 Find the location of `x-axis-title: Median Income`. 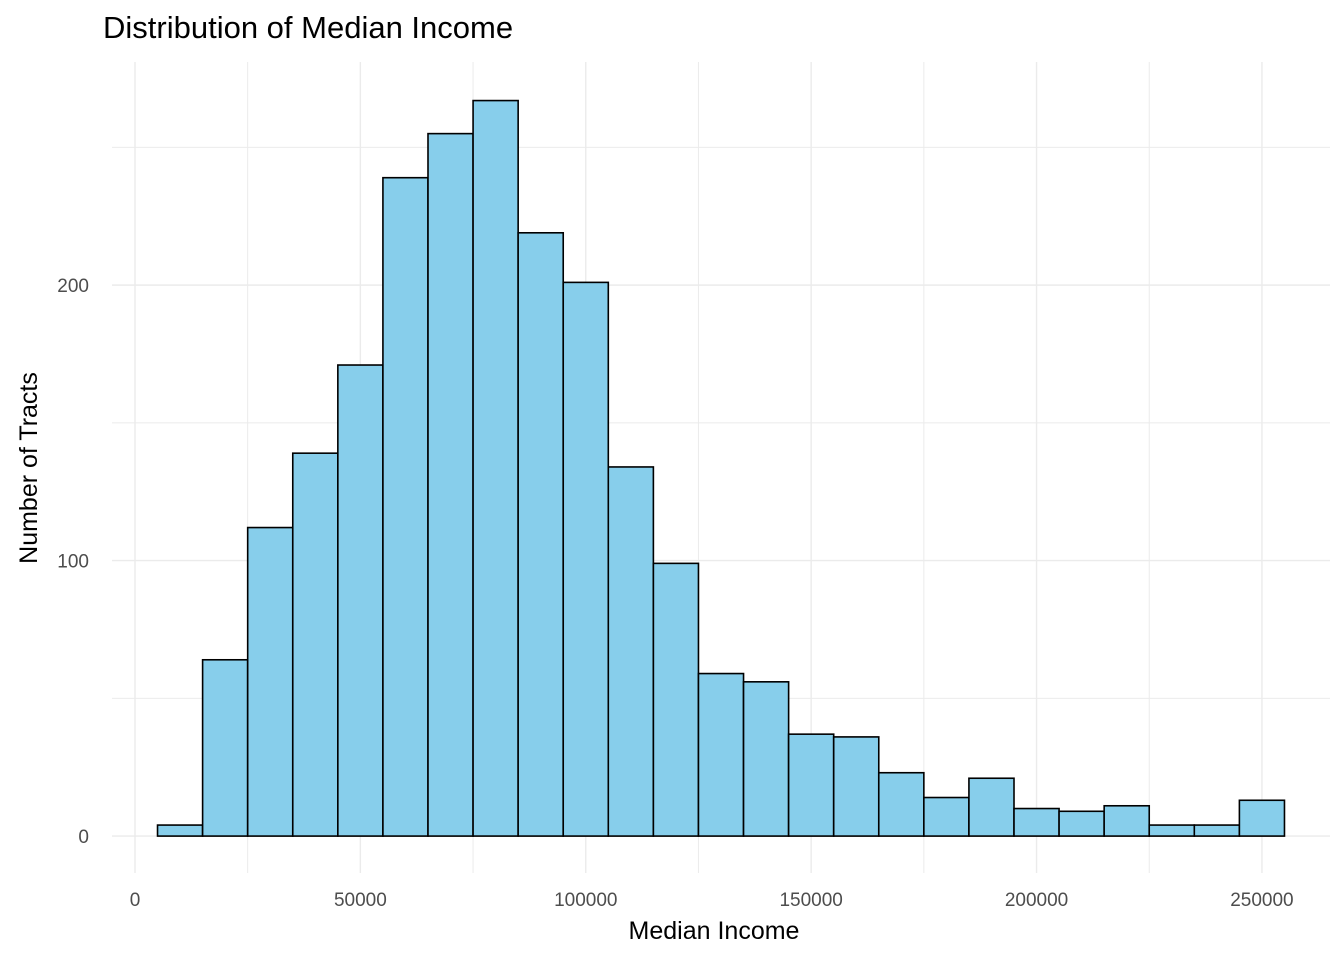

x-axis-title: Median Income is located at coordinates (714, 931).